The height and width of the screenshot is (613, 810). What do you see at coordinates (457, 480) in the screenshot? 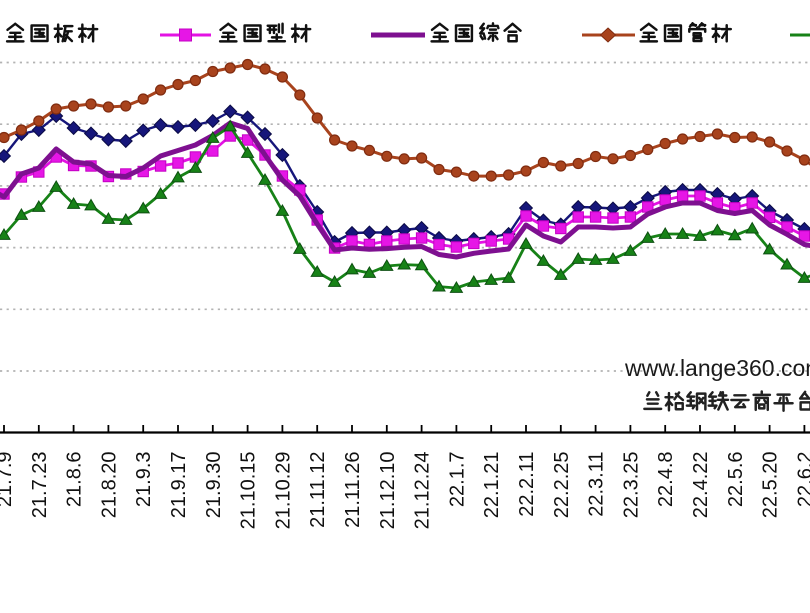
I see `svg-text: 22.1.7` at bounding box center [457, 480].